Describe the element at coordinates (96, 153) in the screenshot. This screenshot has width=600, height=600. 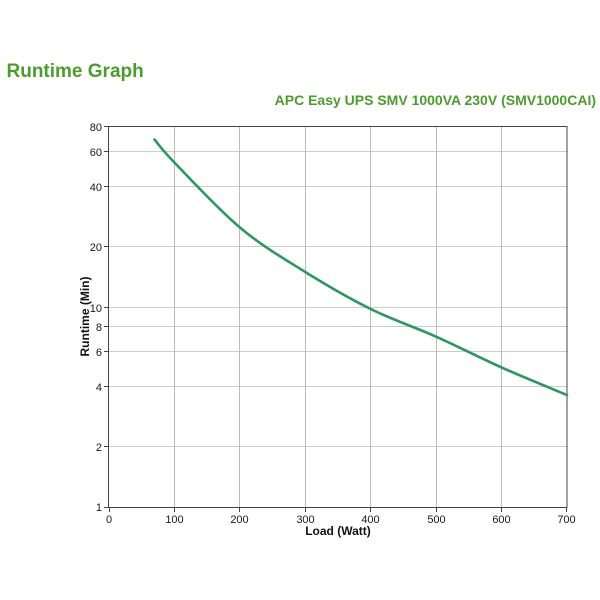
I see `svg-text: 60` at that location.